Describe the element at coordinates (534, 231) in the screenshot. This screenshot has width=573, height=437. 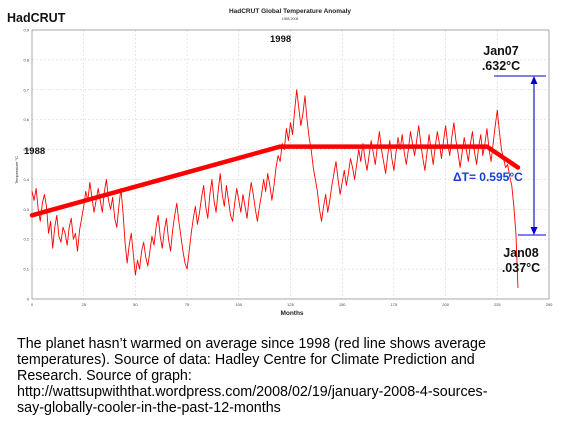
I see `bracket-arrow-down` at that location.